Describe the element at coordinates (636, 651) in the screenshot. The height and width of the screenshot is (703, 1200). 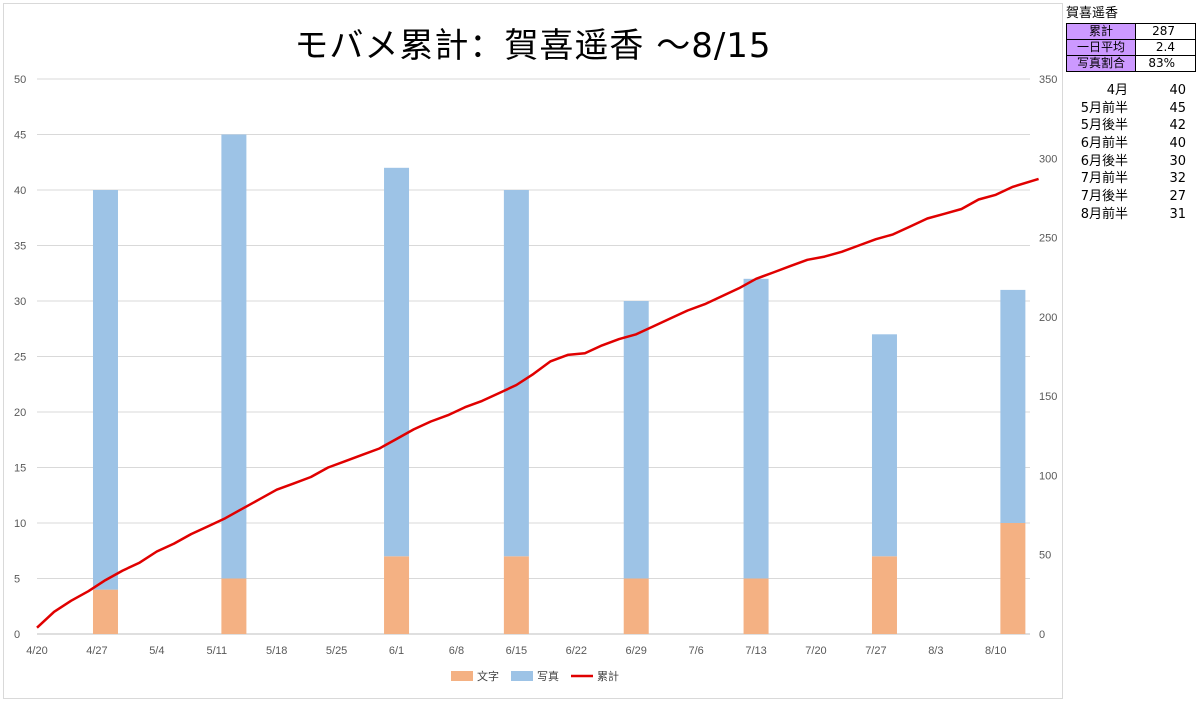
I see `x-tick-label: 6/29` at that location.